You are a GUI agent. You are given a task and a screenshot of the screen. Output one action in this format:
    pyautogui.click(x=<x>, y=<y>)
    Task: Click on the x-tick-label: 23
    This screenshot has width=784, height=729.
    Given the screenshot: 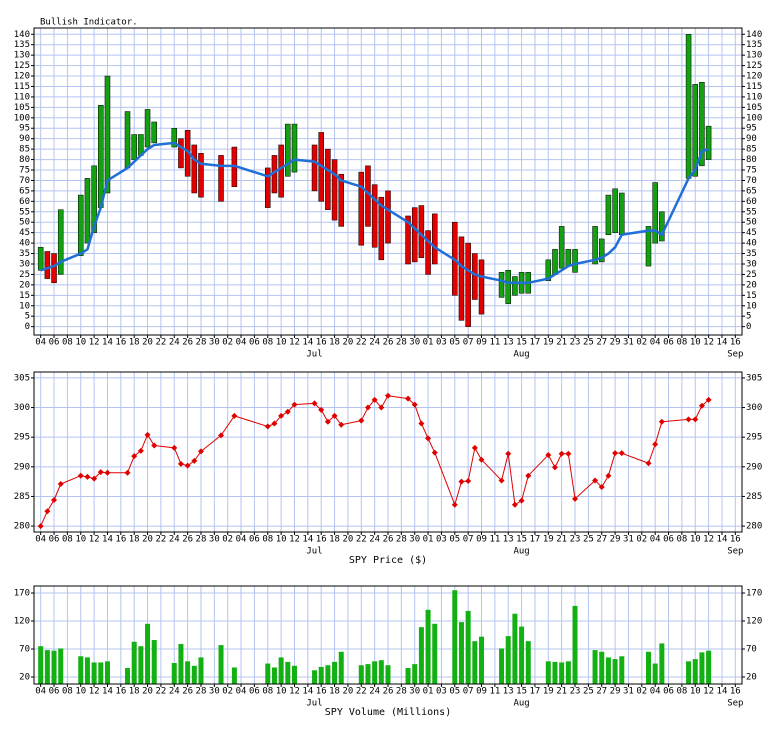 What is the action you would take?
    pyautogui.click(x=575, y=343)
    